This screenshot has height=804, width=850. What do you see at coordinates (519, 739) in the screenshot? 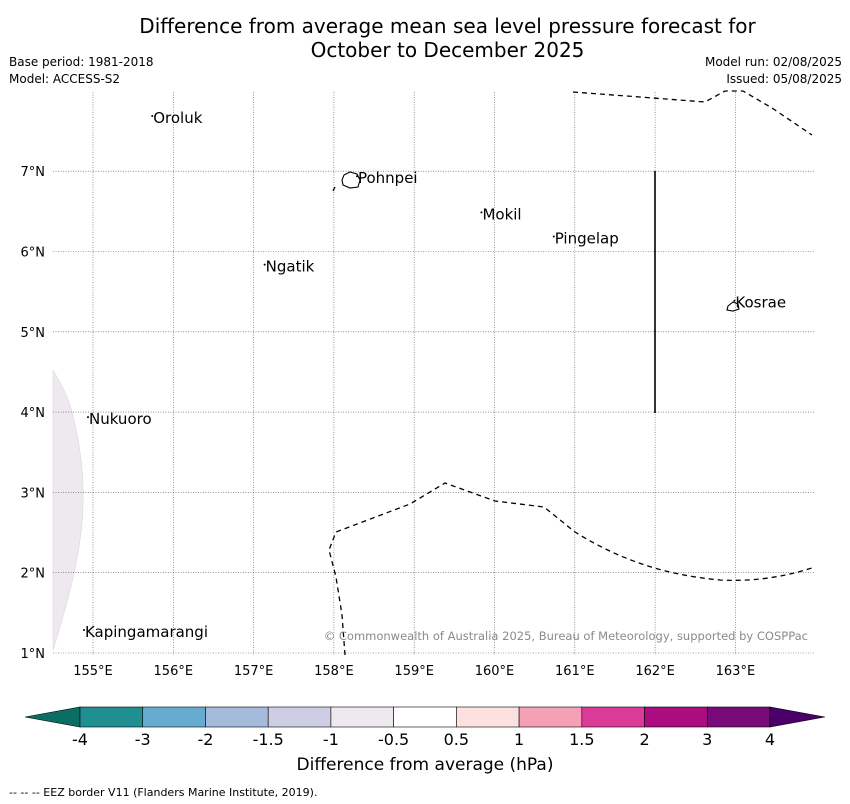
I see `colorbar-tick-label: 1` at bounding box center [519, 739].